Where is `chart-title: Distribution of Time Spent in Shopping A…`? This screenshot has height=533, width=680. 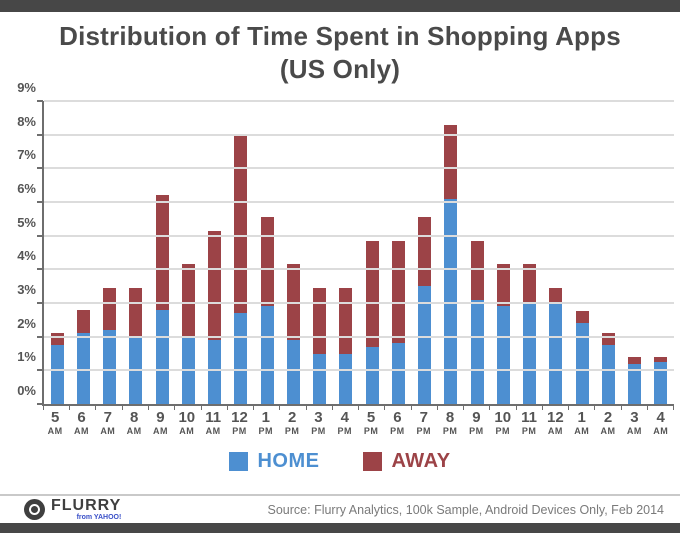 chart-title: Distribution of Time Spent in Shopping A… is located at coordinates (340, 53).